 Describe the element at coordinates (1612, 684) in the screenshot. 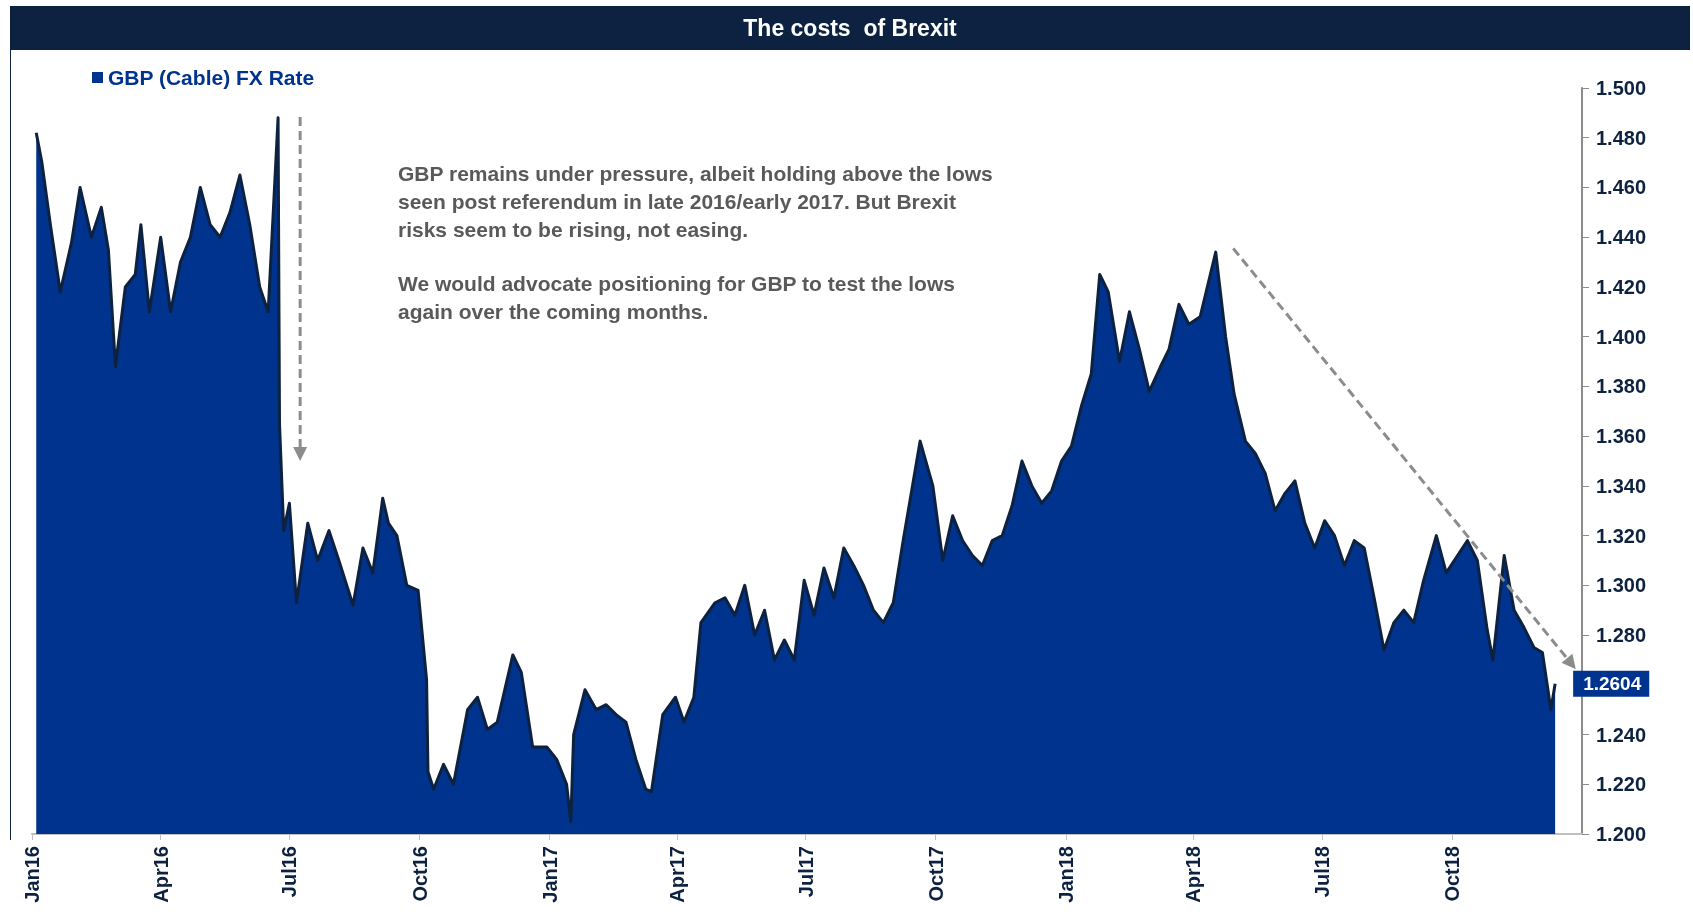

I see `data-label: 1.2604` at that location.